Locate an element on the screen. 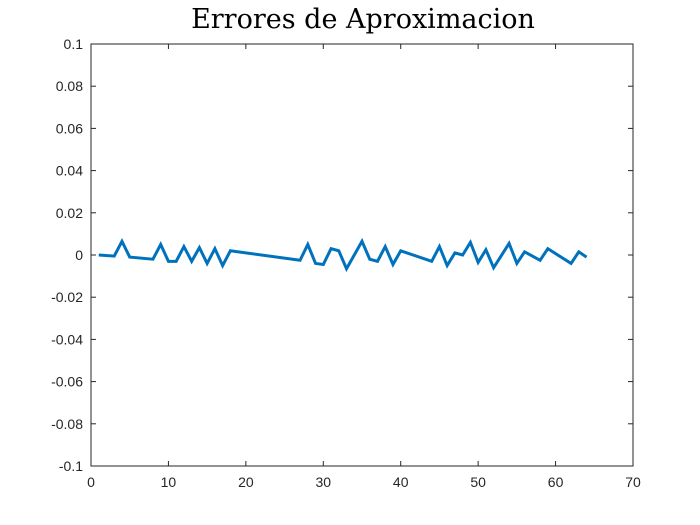 Image resolution: width=700 pixels, height=525 pixels. series-line is located at coordinates (343, 255).